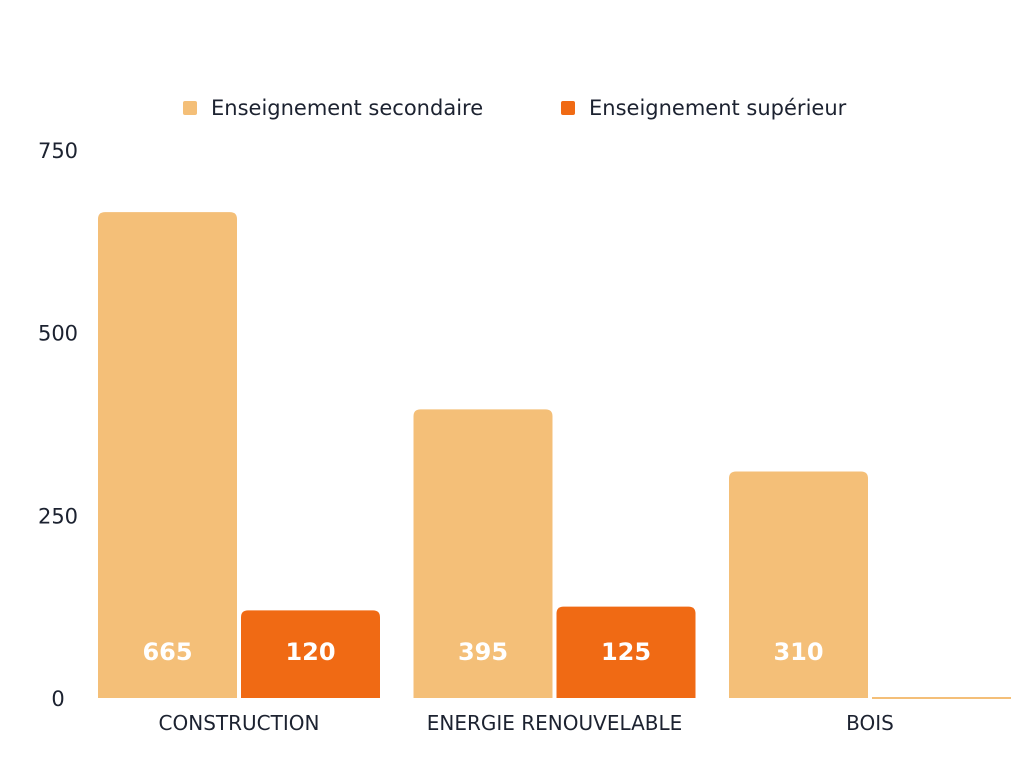 The width and height of the screenshot is (1024, 768). I want to click on data-label: 125, so click(626, 652).